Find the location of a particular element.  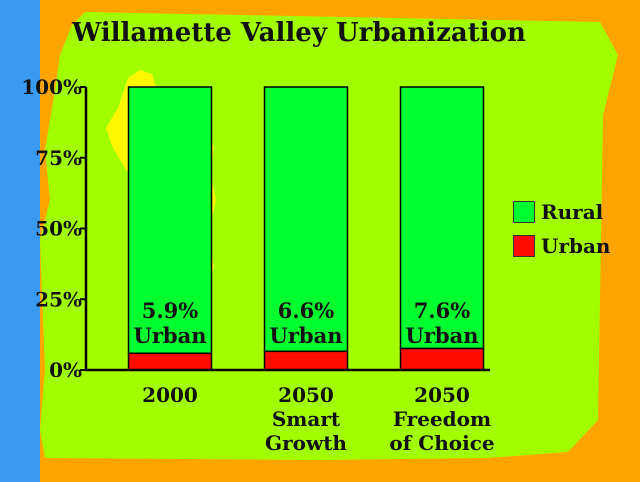

legend-swatch-urban is located at coordinates (524, 246).